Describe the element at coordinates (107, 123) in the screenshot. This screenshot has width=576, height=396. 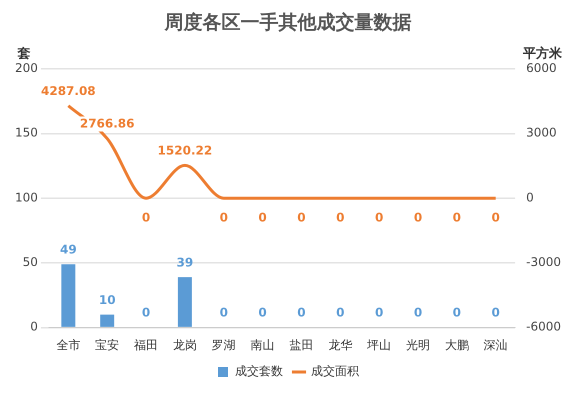
I see `data-label: 2766.86` at that location.